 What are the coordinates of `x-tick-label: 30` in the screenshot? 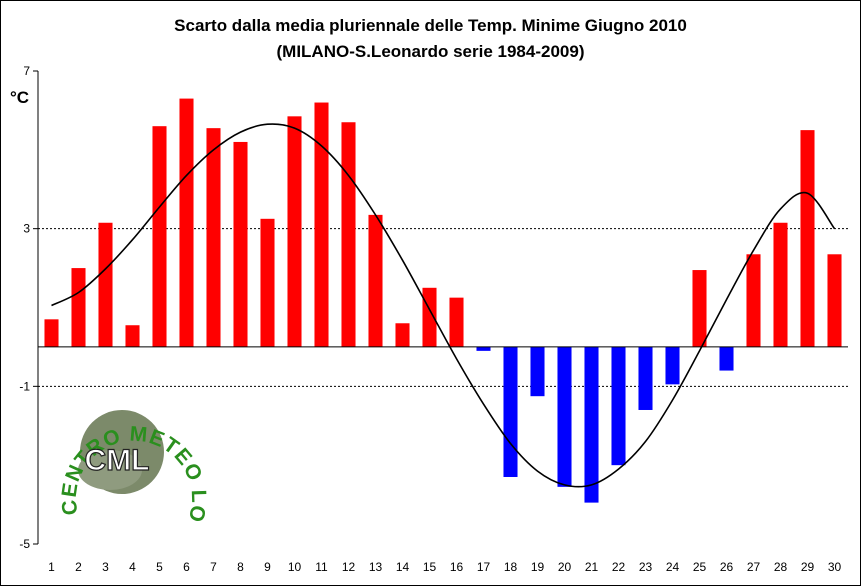 It's located at (835, 567).